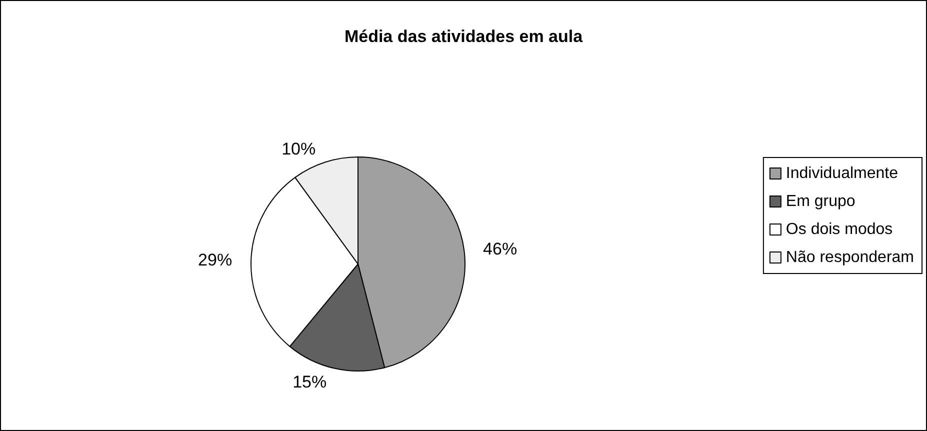 This screenshot has height=431, width=927. I want to click on data-label: 46%, so click(500, 248).